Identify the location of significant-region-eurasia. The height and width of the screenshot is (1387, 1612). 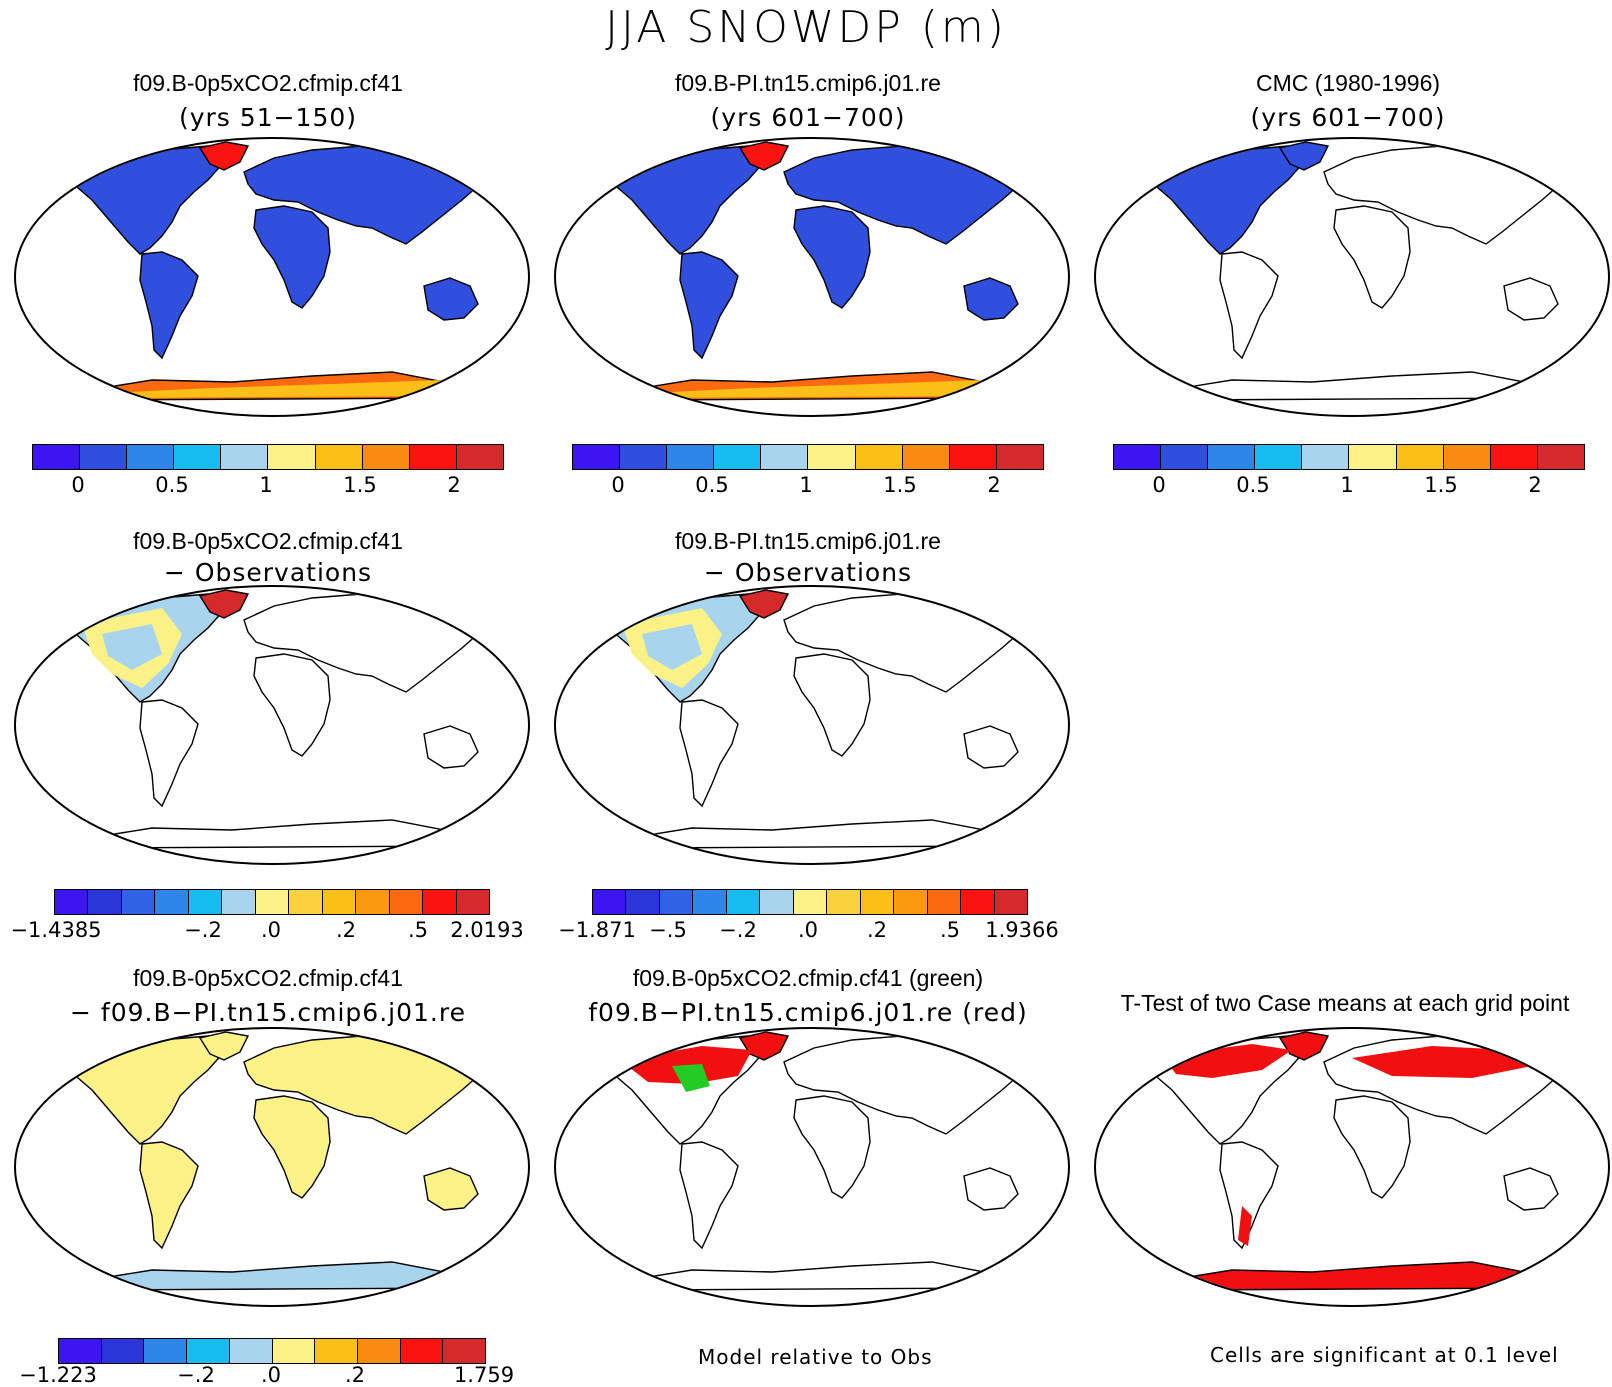
(1442, 1062).